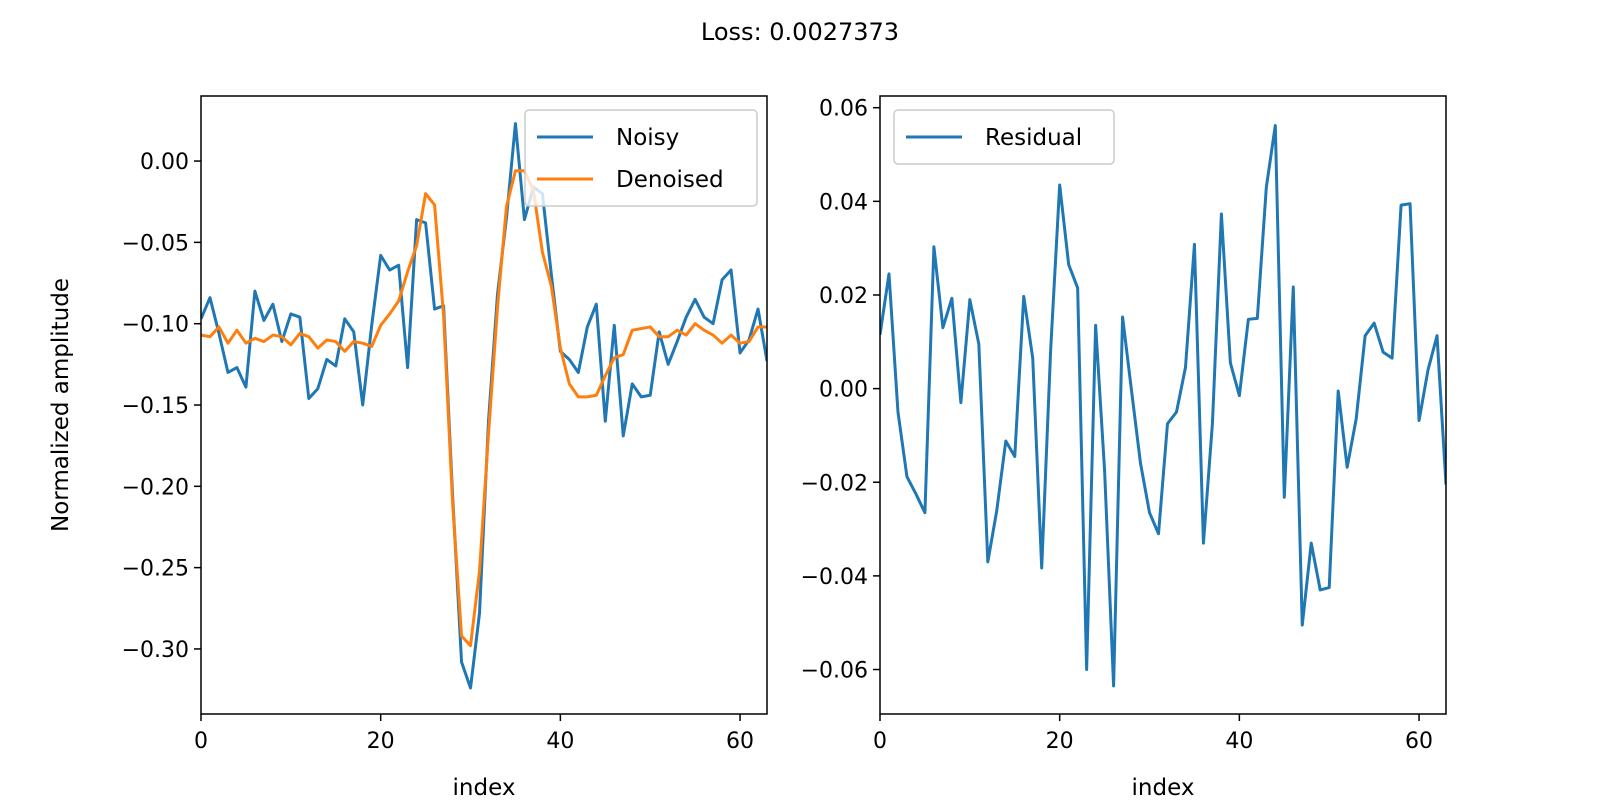 Image resolution: width=1600 pixels, height=800 pixels. What do you see at coordinates (800, 32) in the screenshot?
I see `figure-suptitle: Loss: 0.0027373` at bounding box center [800, 32].